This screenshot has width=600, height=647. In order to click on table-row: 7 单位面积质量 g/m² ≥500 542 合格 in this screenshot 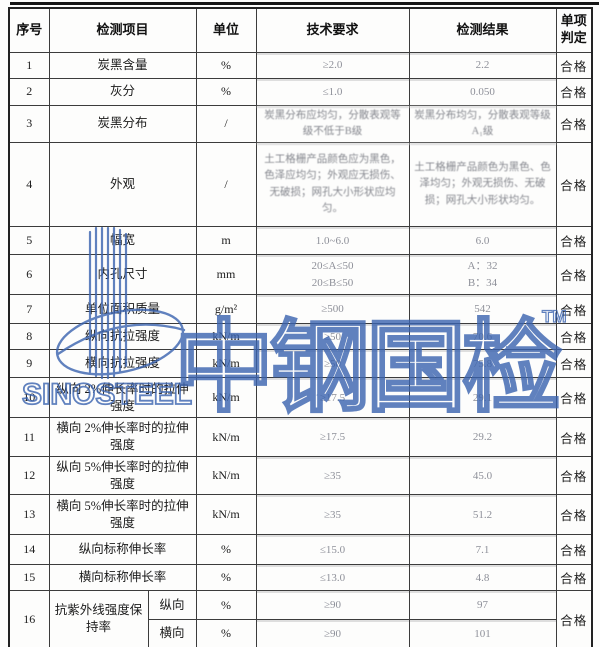, I will do `click(300, 309)`.